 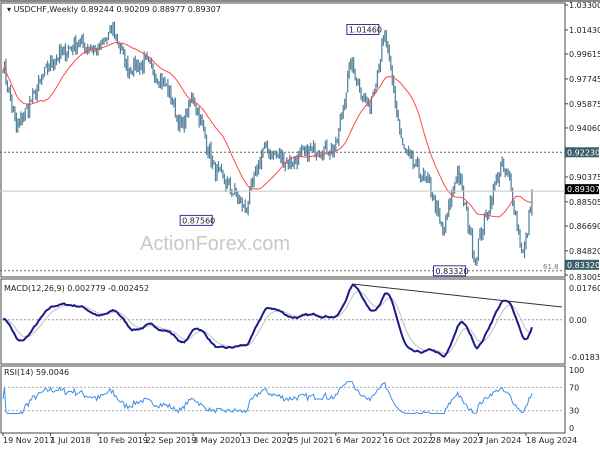 What do you see at coordinates (216, 440) in the screenshot?
I see `x-tick-label: 3 May 2020` at bounding box center [216, 440].